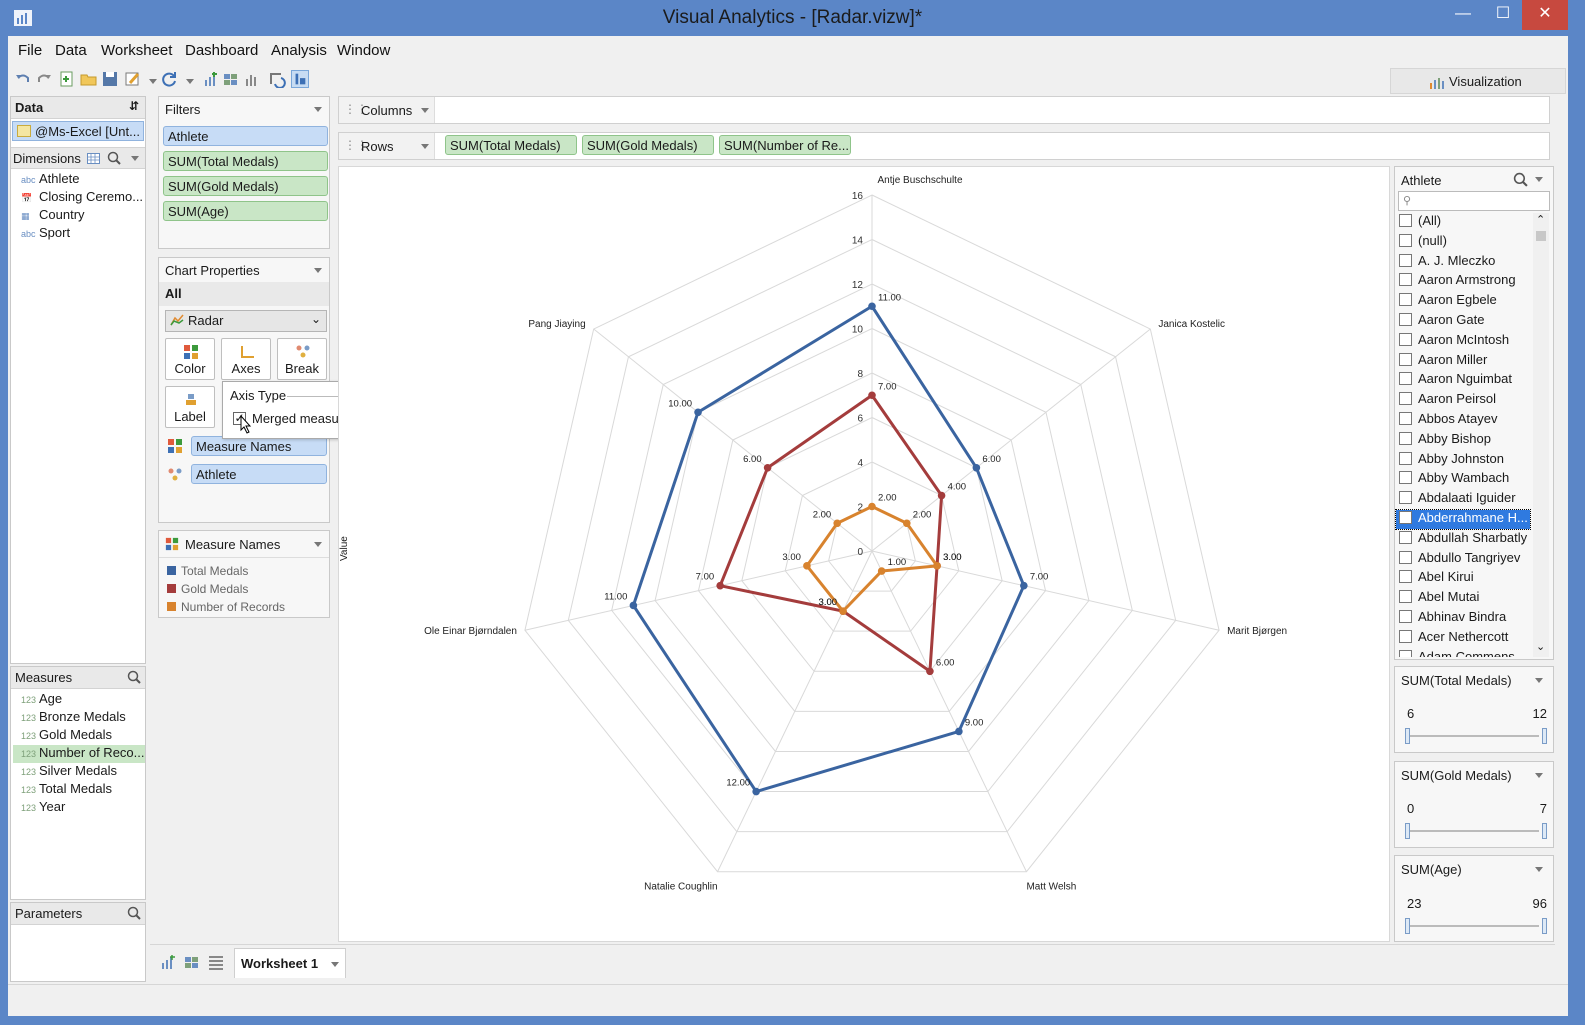  Describe the element at coordinates (73, 716) in the screenshot. I see `measure-item: 123 Bronze Medals` at that location.